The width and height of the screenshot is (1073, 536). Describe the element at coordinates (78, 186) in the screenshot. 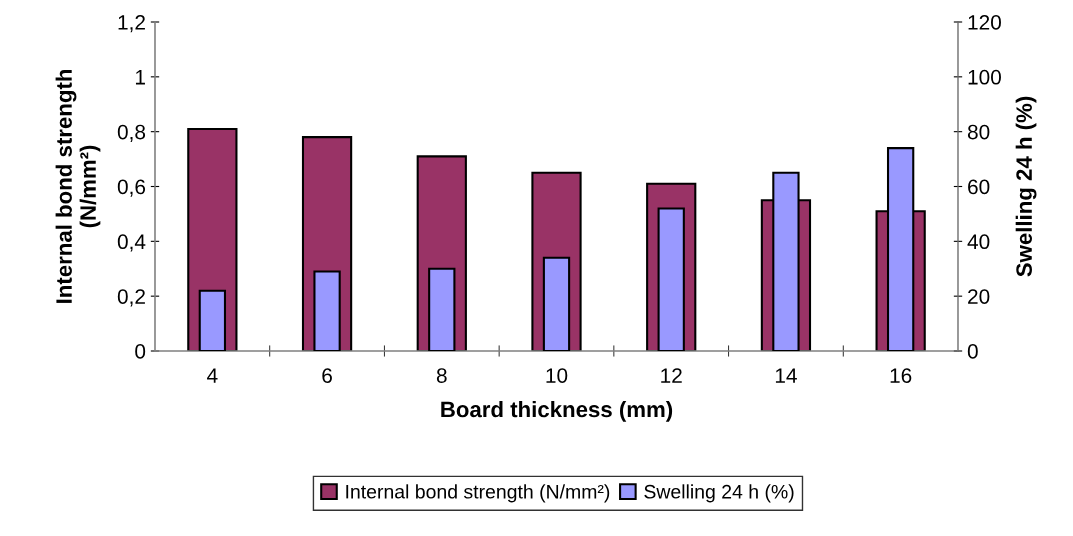

I see `y-axis-title: Internal bond strength (N/mm²)` at that location.